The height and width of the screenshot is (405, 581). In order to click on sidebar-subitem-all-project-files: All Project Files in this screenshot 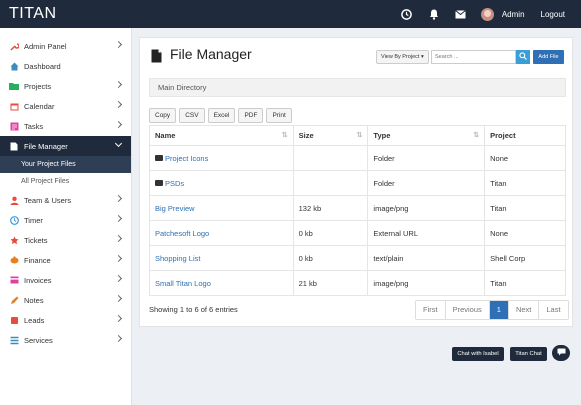, I will do `click(45, 181)`.